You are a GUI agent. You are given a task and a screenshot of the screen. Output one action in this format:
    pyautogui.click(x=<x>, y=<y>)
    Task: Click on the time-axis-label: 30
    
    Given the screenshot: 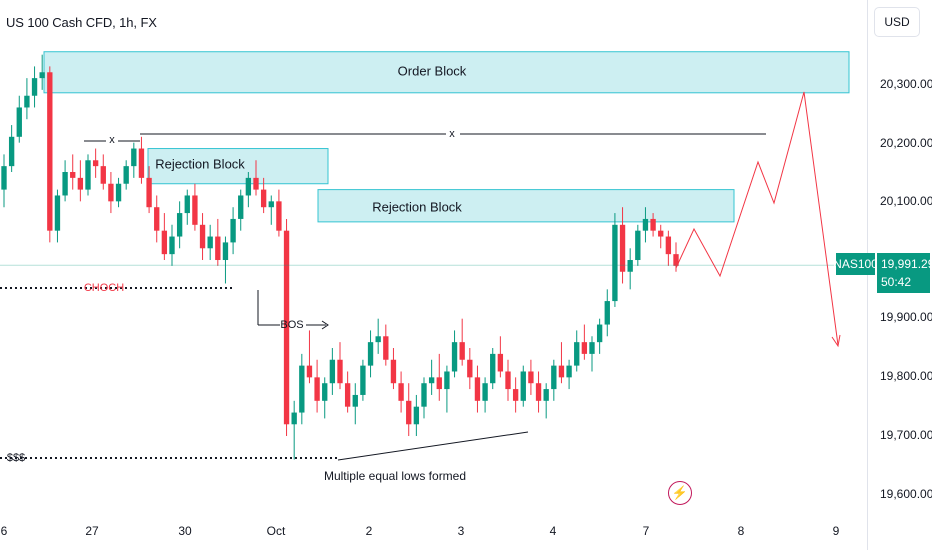 What is the action you would take?
    pyautogui.click(x=185, y=531)
    